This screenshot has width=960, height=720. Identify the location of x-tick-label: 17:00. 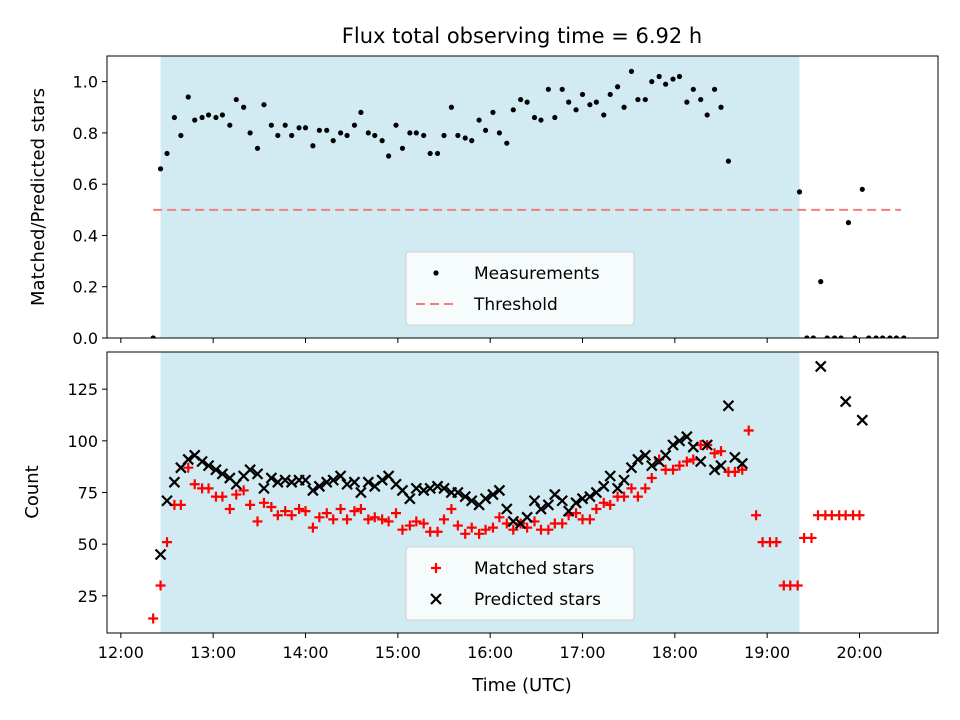
(582, 652).